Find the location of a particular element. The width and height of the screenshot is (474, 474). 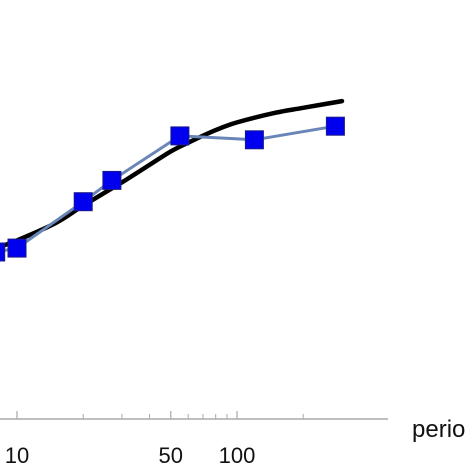

x-tick-label: 10 is located at coordinates (17, 455).